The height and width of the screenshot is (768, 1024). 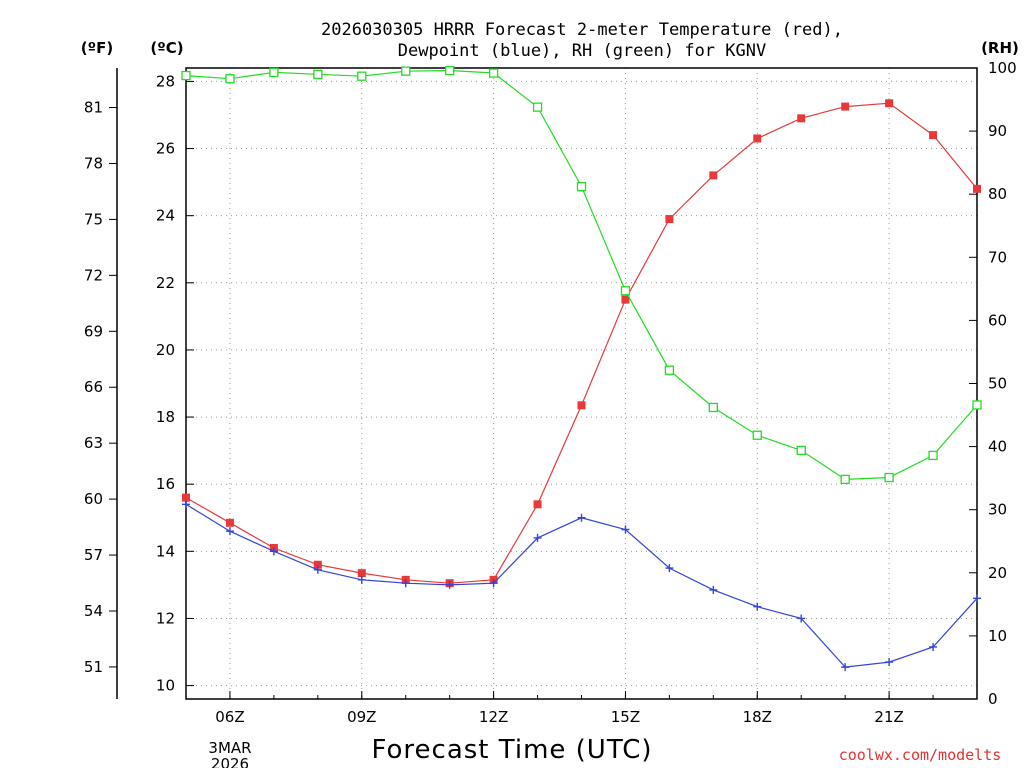 I want to click on fahrenheit-tick-label: 81, so click(x=93, y=108).